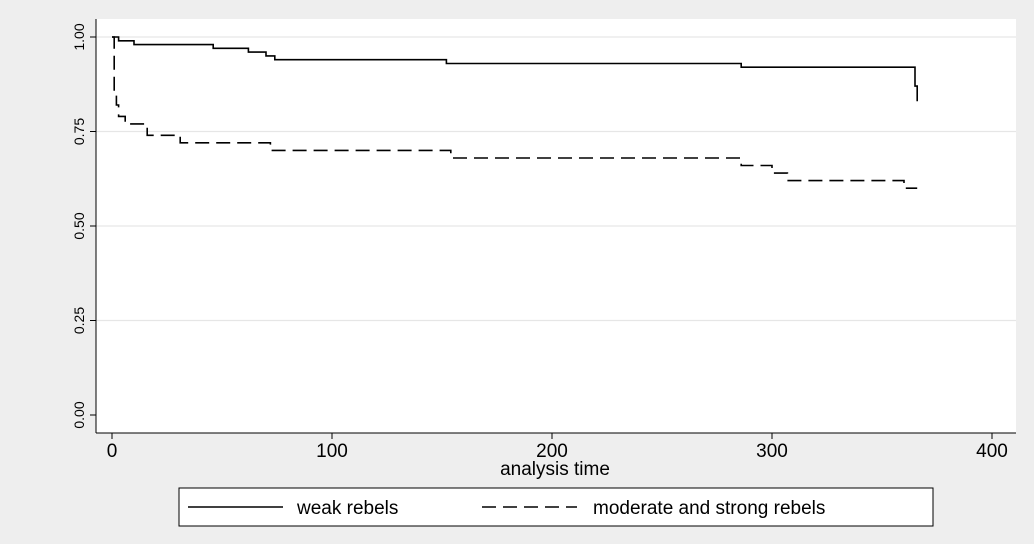 This screenshot has width=1034, height=549. I want to click on x-tick-label-1: 100, so click(332, 451).